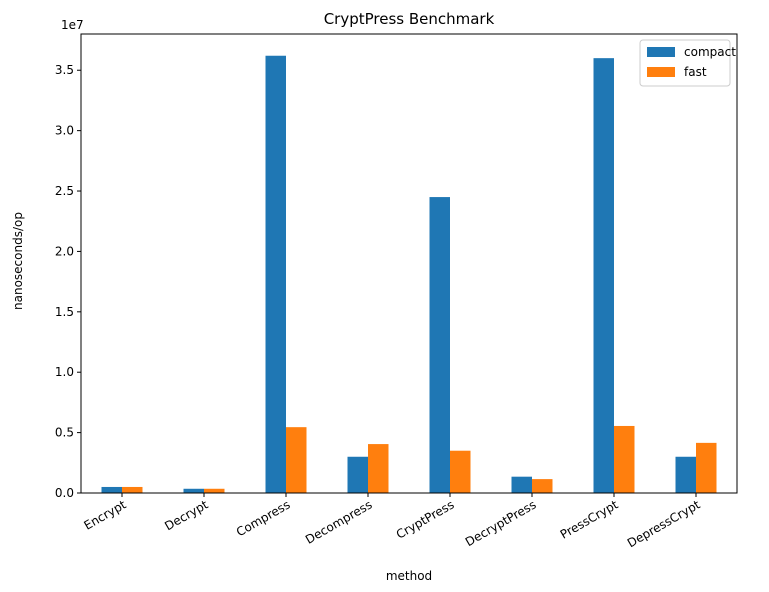 This screenshot has height=592, width=769. What do you see at coordinates (664, 523) in the screenshot?
I see `x-tick-label-depresscrypt: DepressCrypt` at bounding box center [664, 523].